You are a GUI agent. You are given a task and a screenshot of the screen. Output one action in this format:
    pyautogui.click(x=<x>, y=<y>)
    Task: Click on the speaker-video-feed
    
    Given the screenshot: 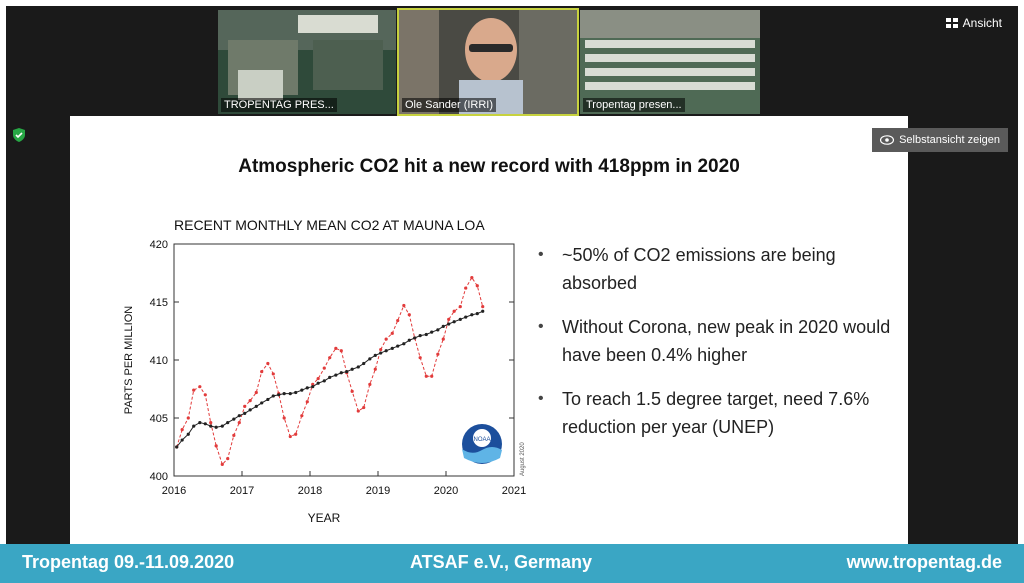 What is the action you would take?
    pyautogui.click(x=488, y=62)
    